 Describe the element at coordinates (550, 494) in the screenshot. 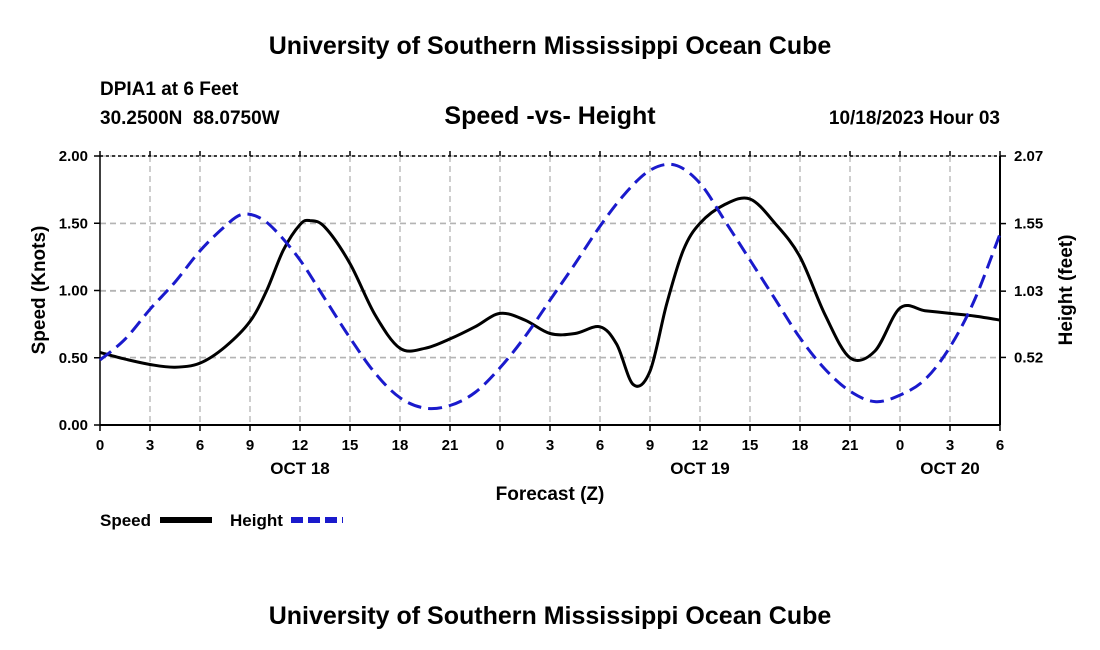

I see `x-axis-label: Forecast (Z)` at that location.